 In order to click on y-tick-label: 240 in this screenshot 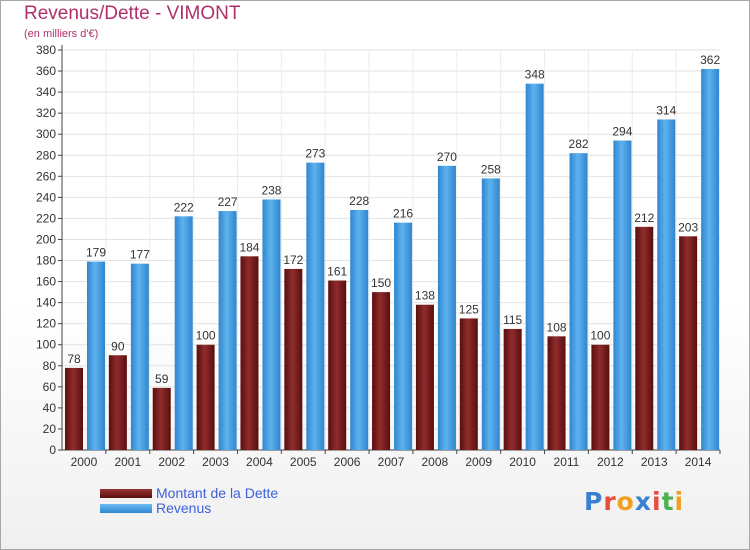, I will do `click(46, 197)`.